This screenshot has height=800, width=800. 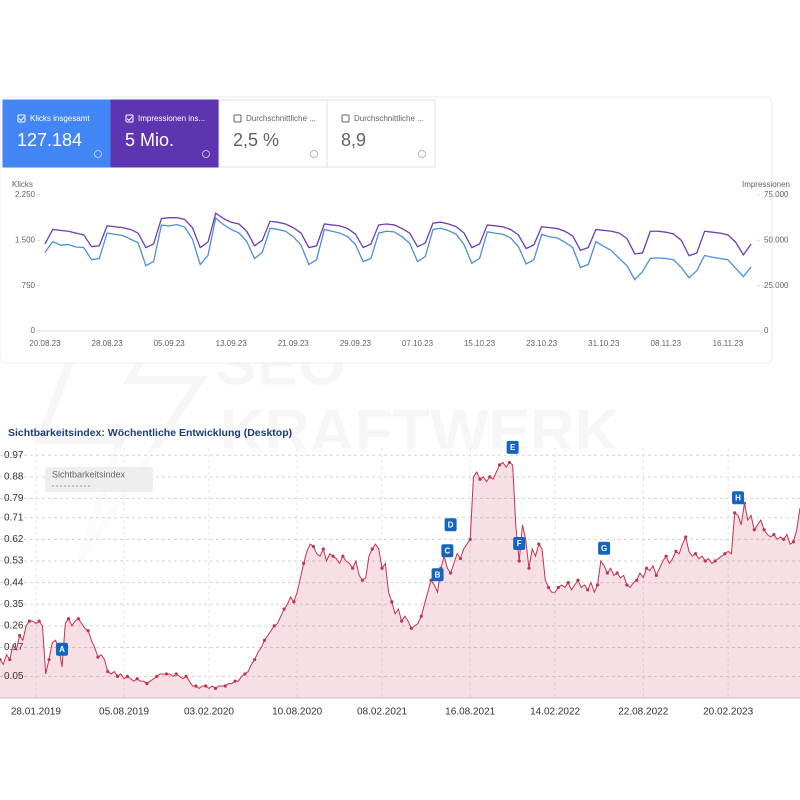 I want to click on y-tick-label: 0.17, so click(x=14, y=647).